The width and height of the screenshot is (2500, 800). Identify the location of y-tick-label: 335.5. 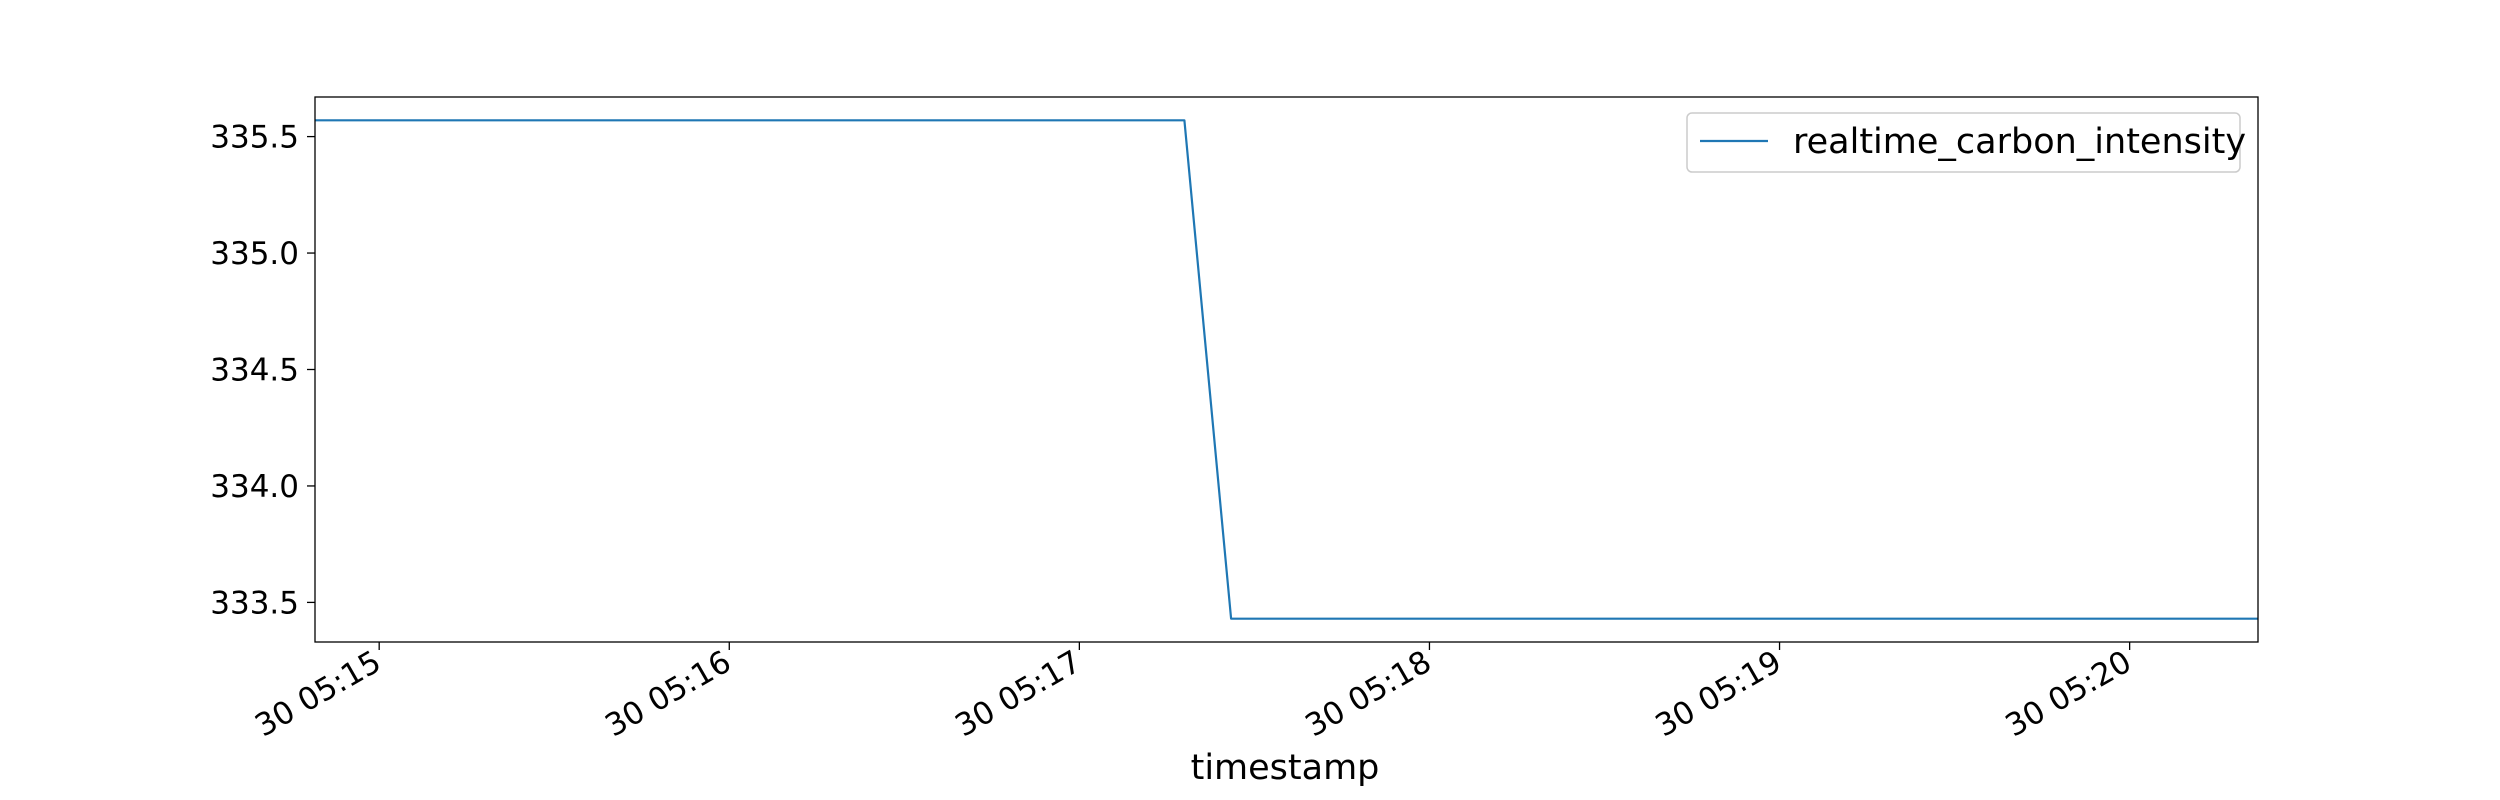
(254, 138).